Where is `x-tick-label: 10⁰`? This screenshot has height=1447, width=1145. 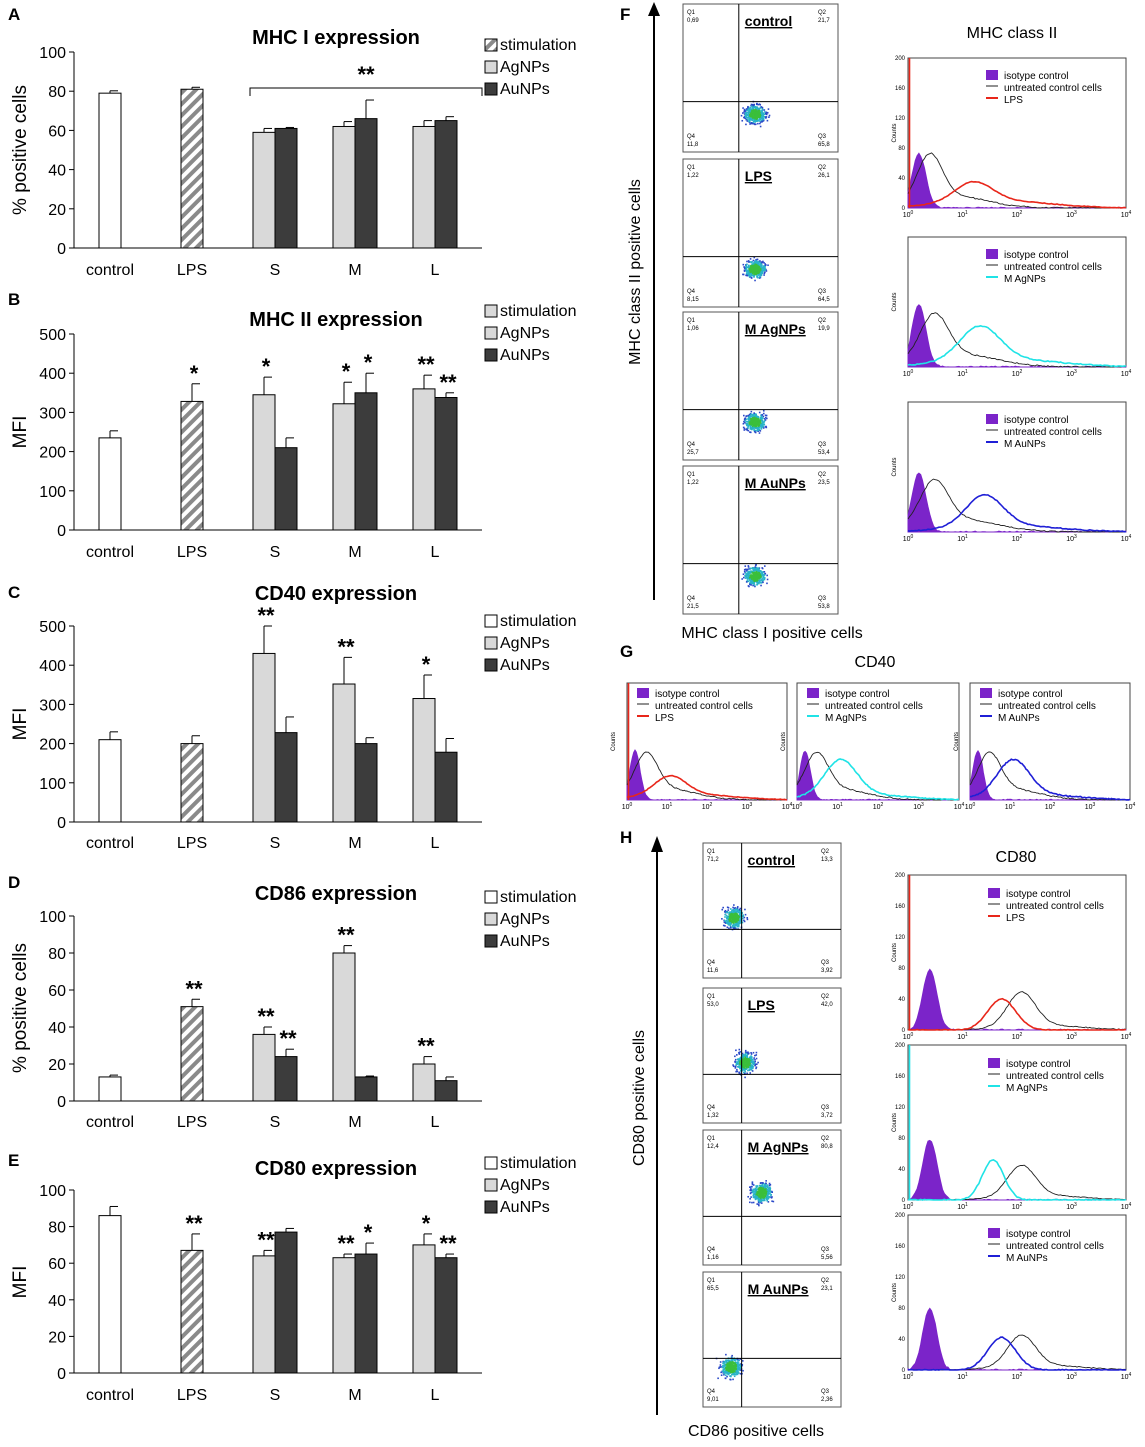 x-tick-label: 10⁰ is located at coordinates (627, 806).